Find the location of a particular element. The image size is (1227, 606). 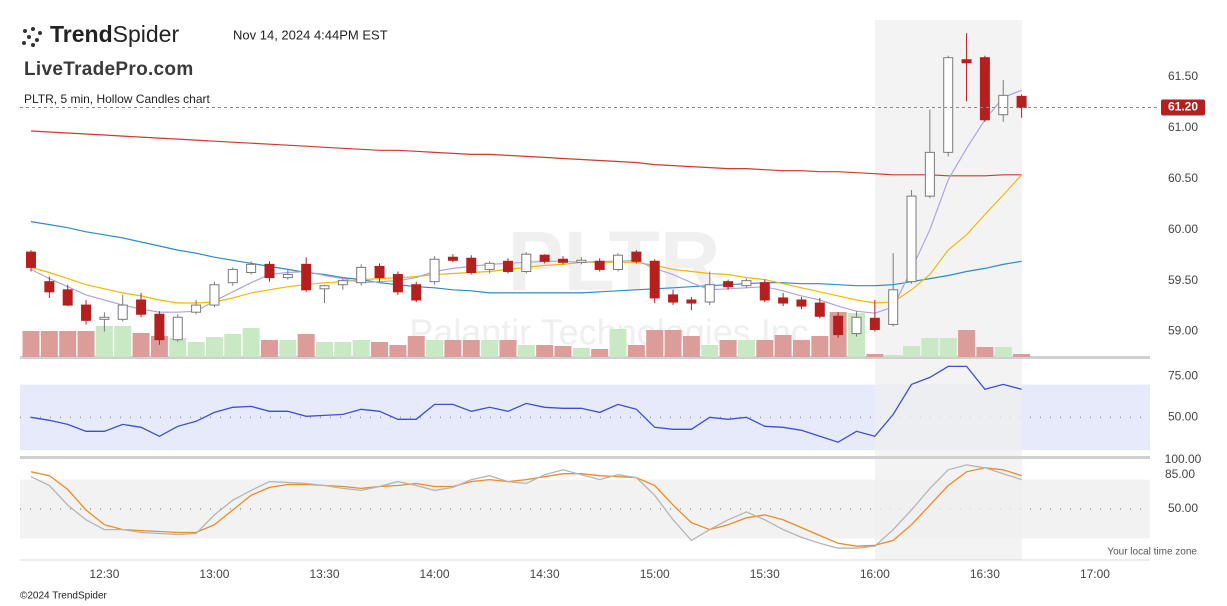

last-price-label: 61.20 is located at coordinates (1183, 107).